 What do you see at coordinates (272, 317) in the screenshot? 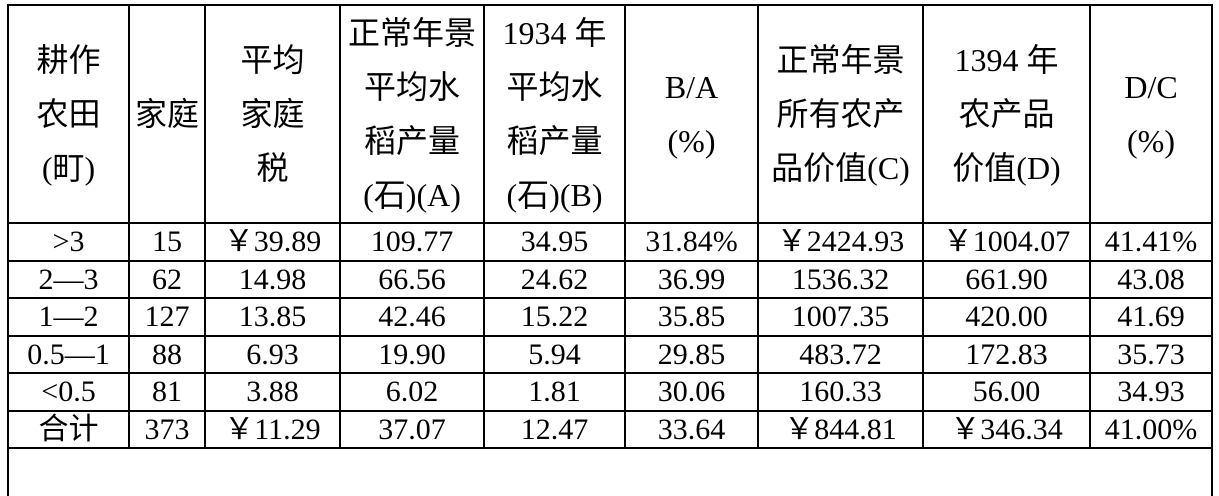
I see `table-cell: 13.85` at bounding box center [272, 317].